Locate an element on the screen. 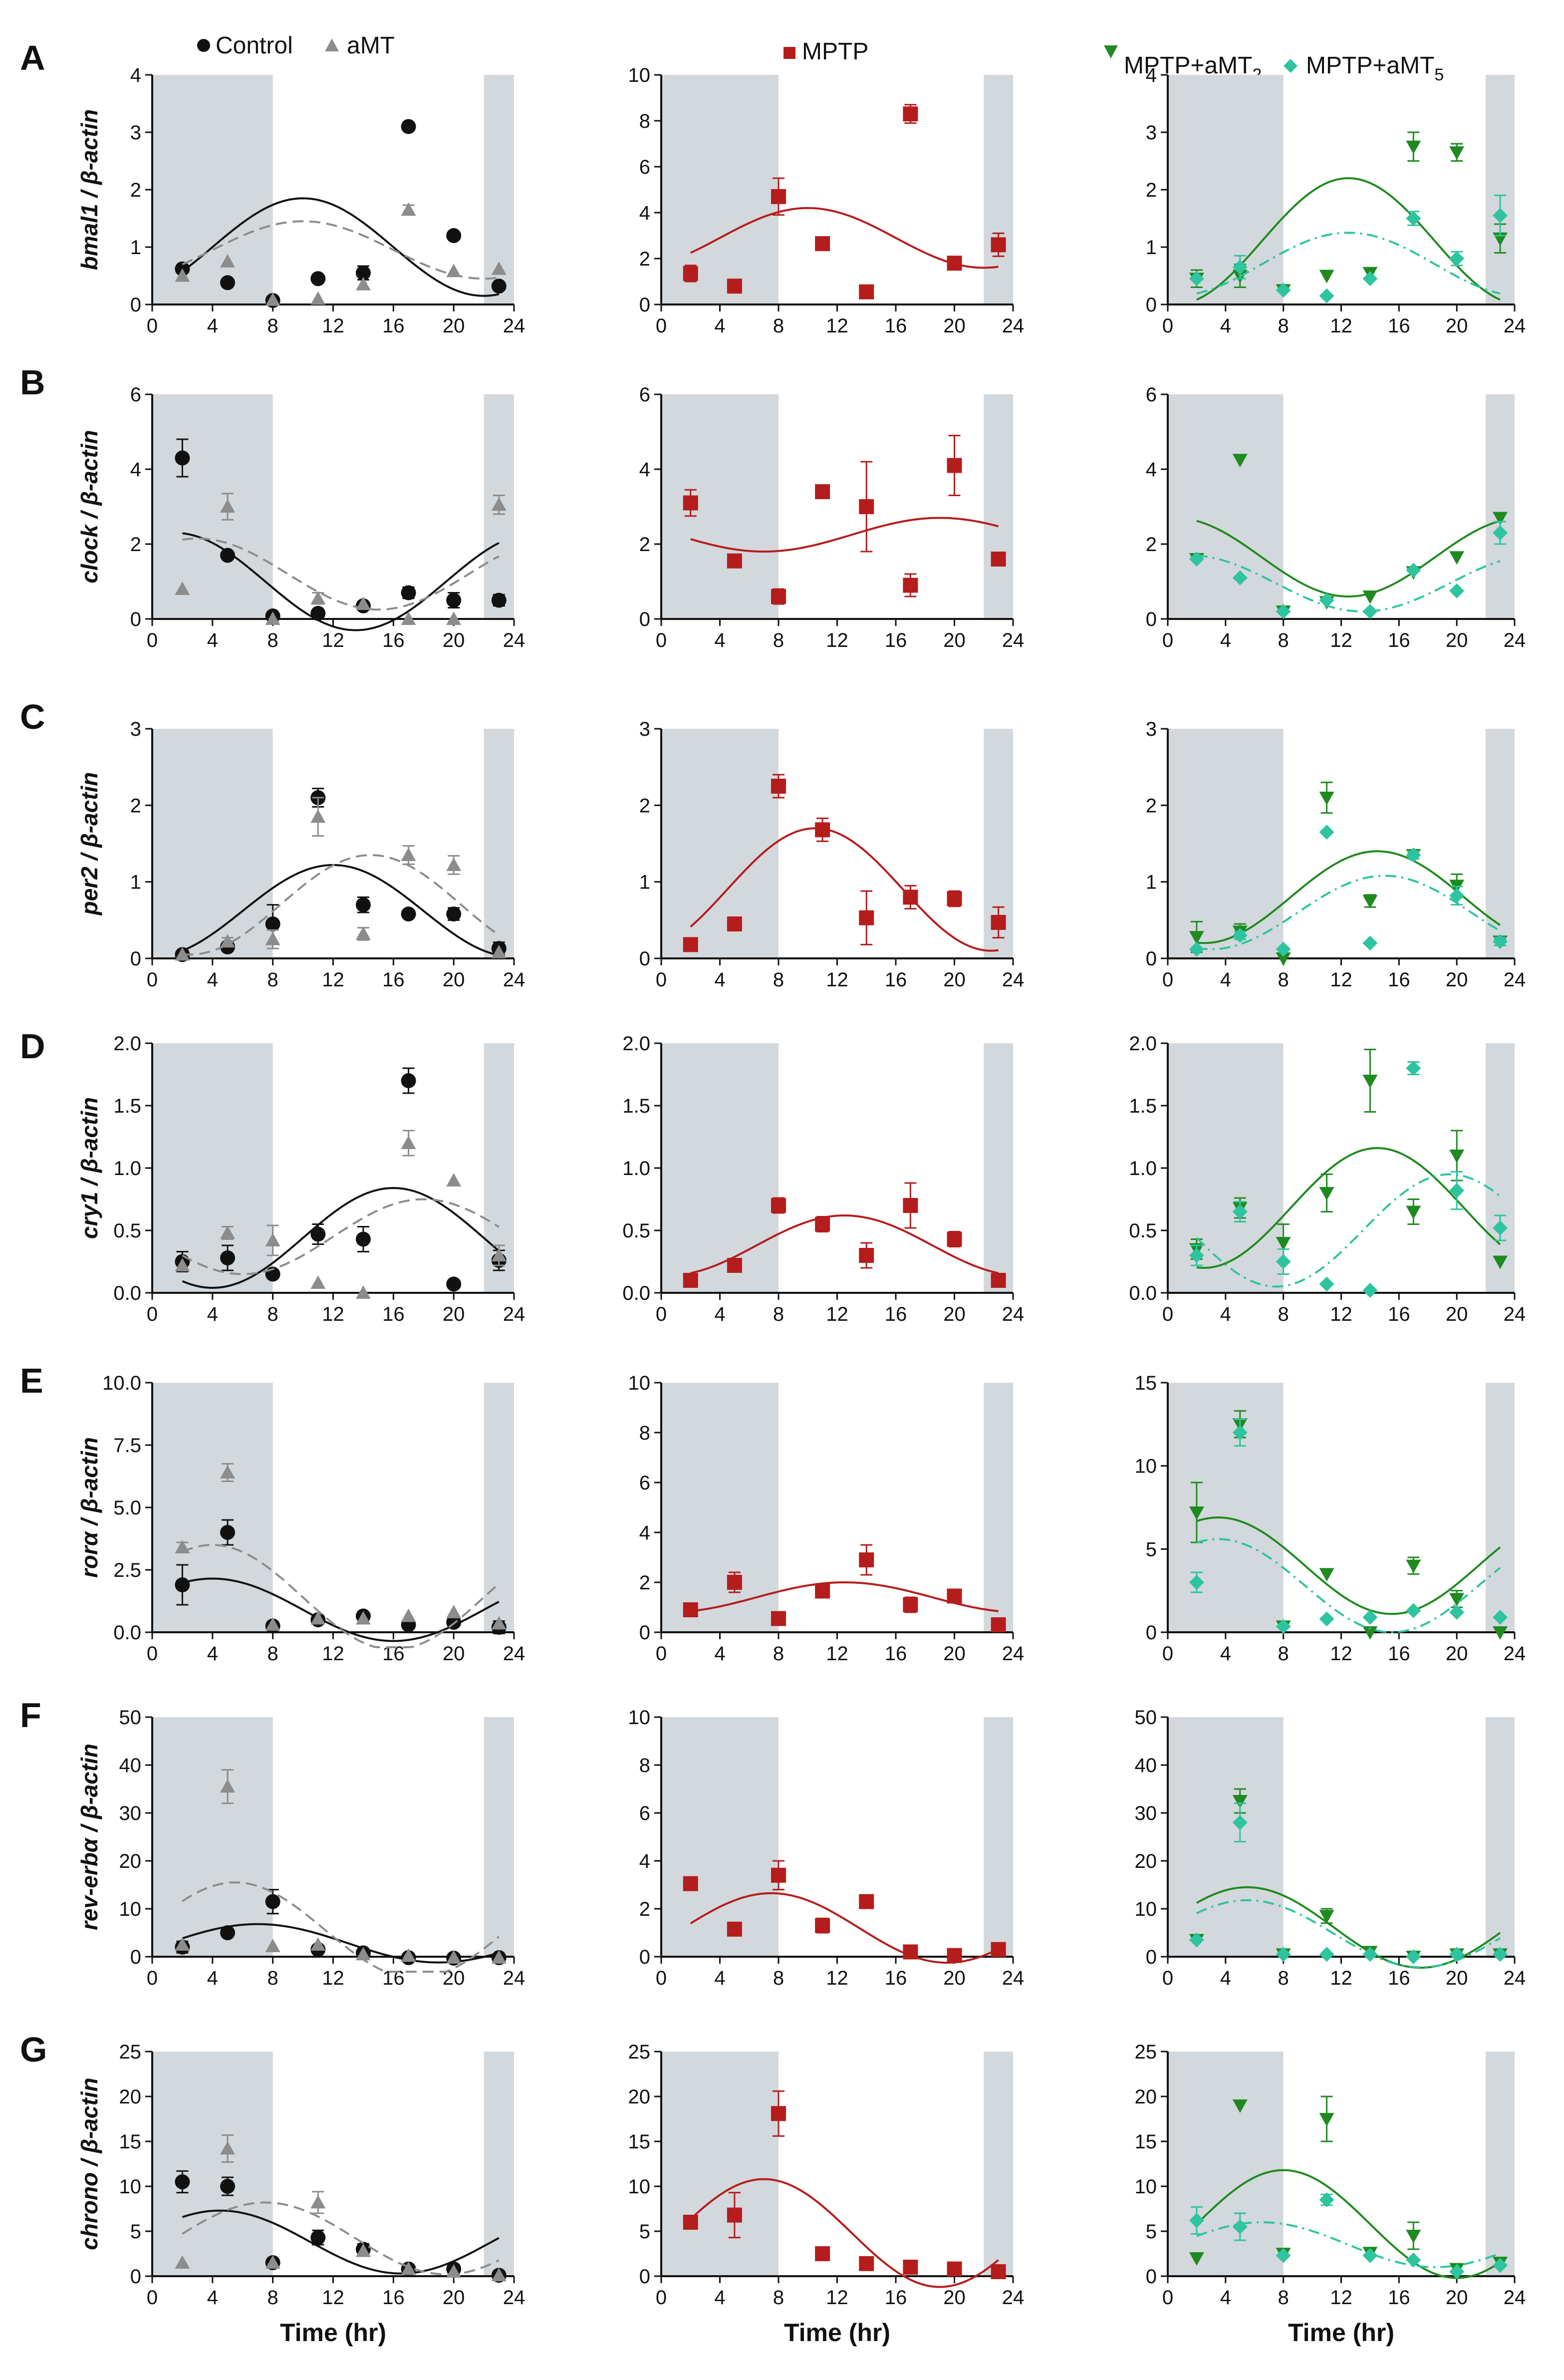 The image size is (1564, 2380). y-axis-label: per2 / β-actin is located at coordinates (89, 844).